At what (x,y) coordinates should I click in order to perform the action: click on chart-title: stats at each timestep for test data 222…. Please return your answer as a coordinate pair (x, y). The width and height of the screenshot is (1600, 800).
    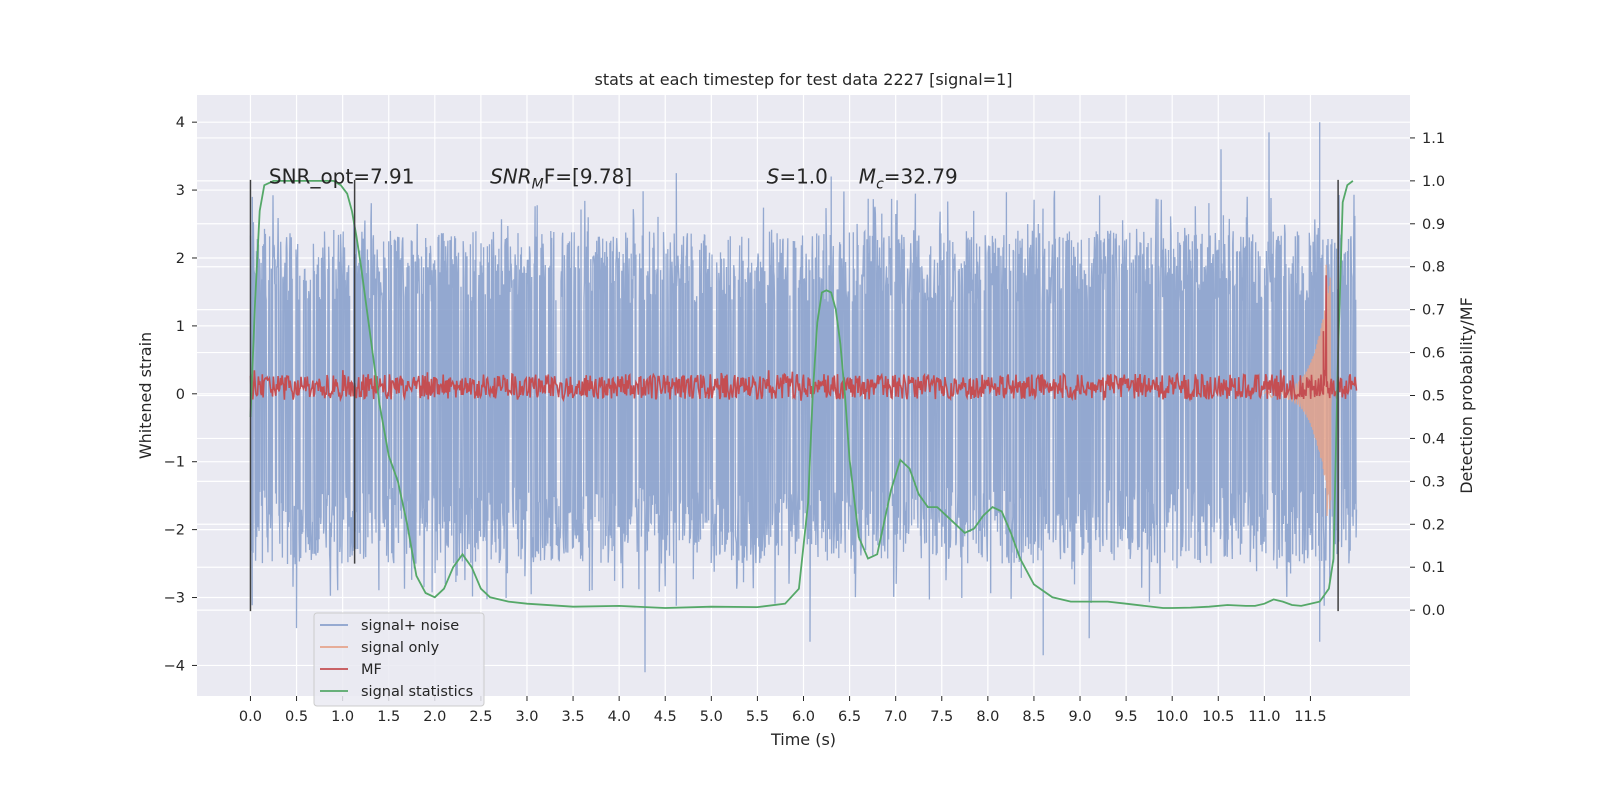
    Looking at the image, I should click on (803, 79).